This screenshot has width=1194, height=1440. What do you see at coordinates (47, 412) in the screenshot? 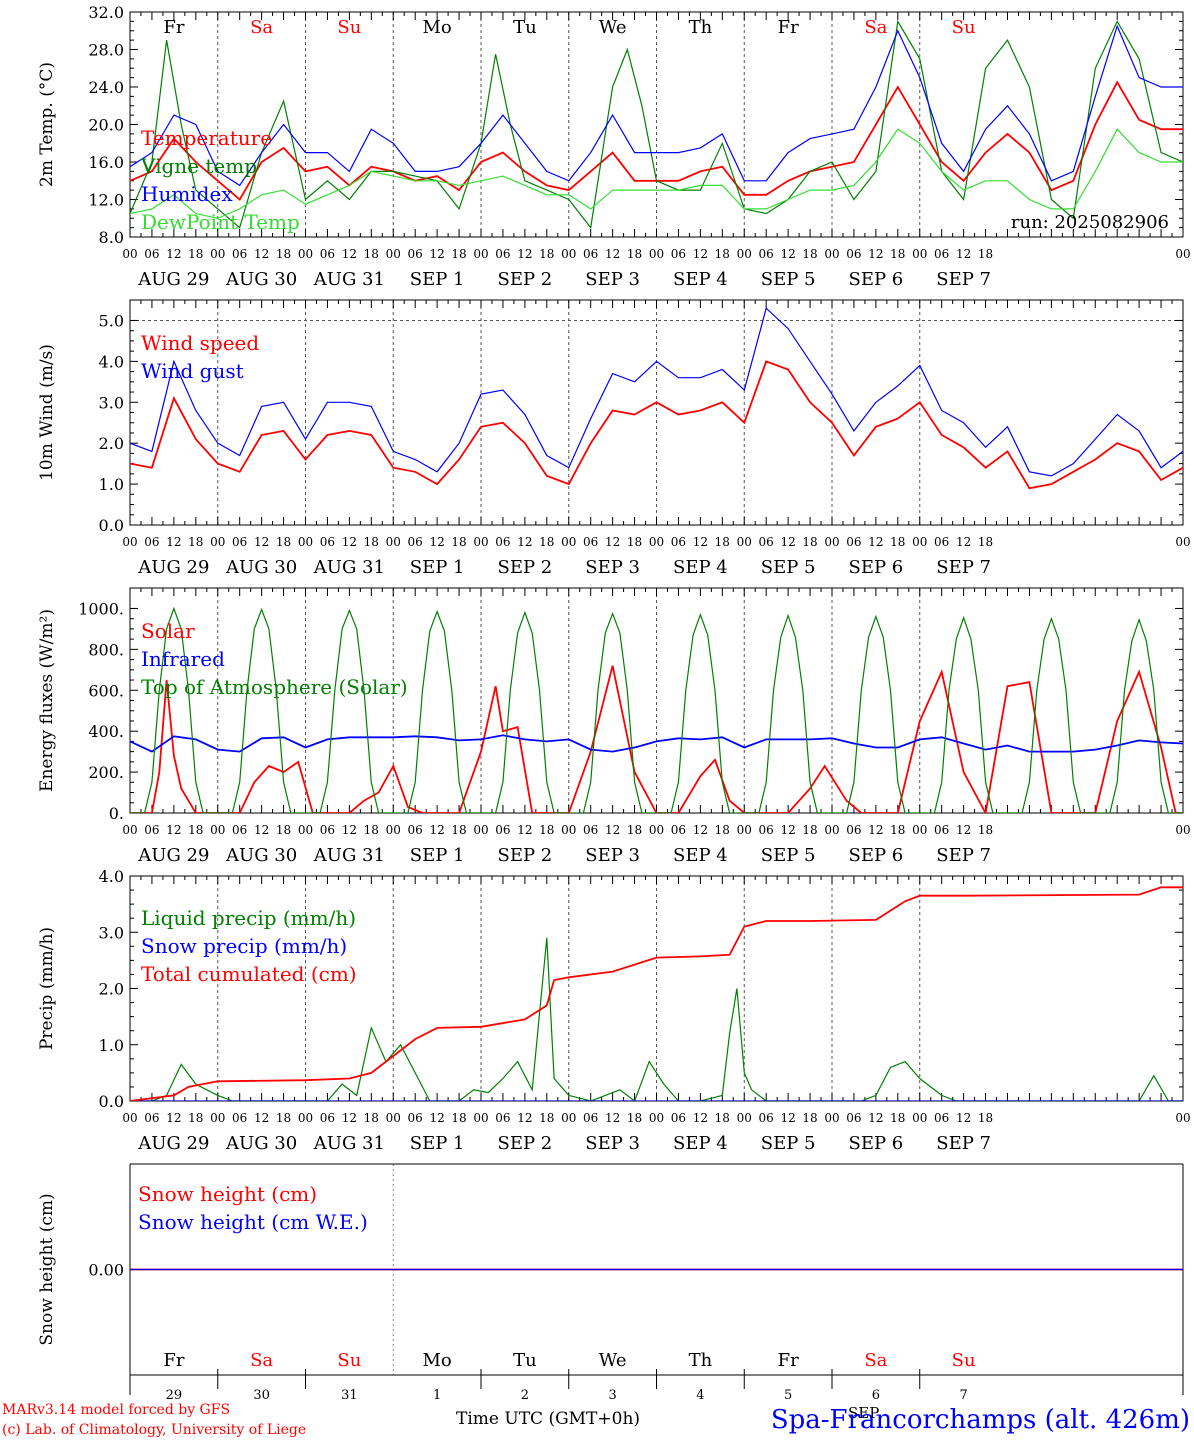
I see `y-axis-label: 10m Wind (m/s)` at bounding box center [47, 412].